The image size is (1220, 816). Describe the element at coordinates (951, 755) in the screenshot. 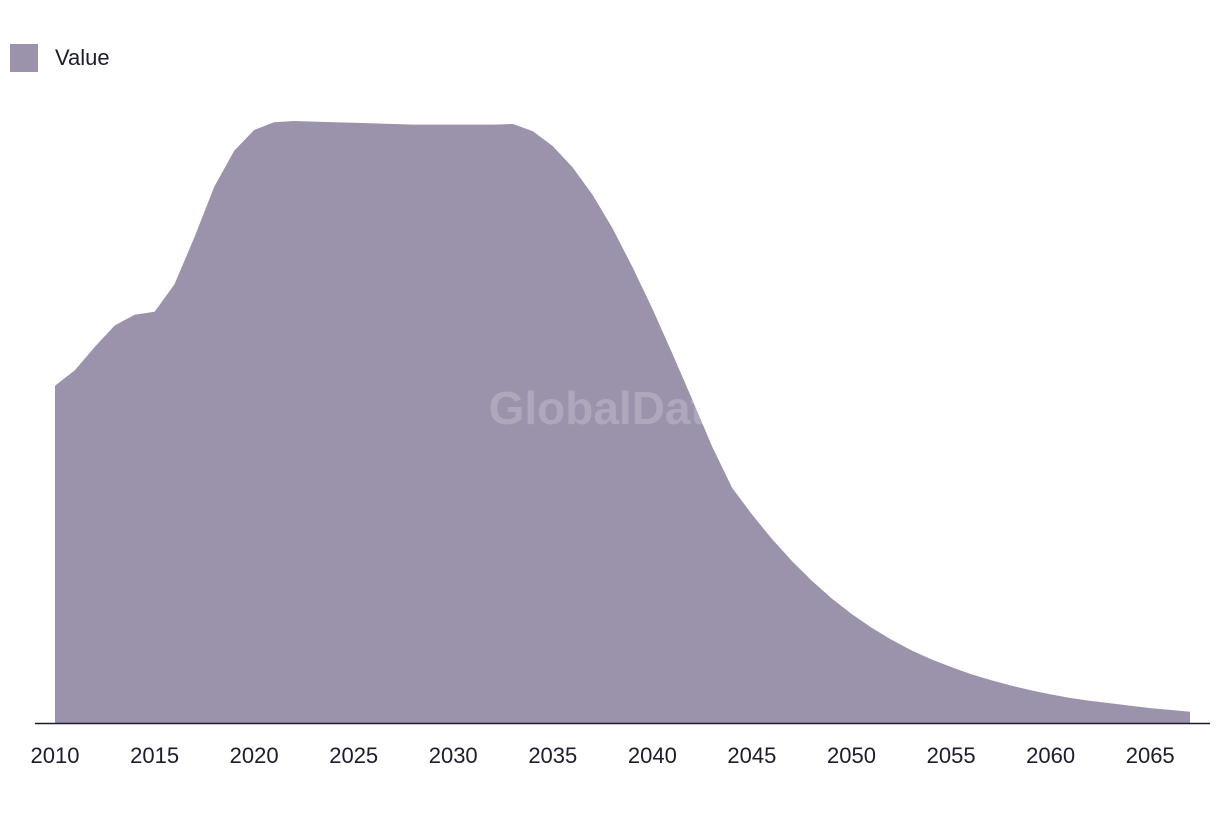

I see `x-tick-label: 2055` at that location.